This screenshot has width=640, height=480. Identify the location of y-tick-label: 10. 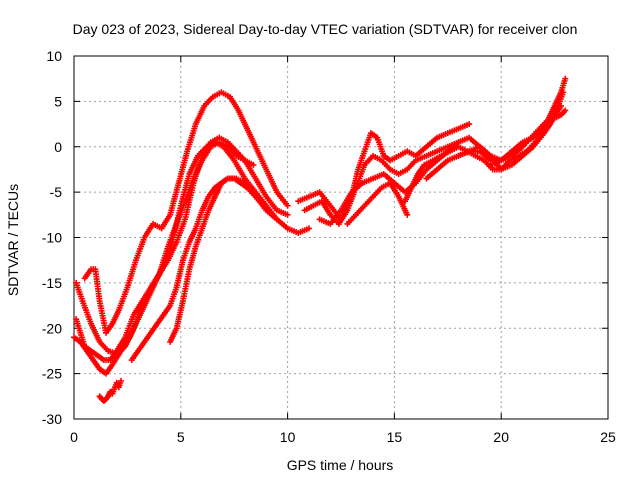
(54, 56).